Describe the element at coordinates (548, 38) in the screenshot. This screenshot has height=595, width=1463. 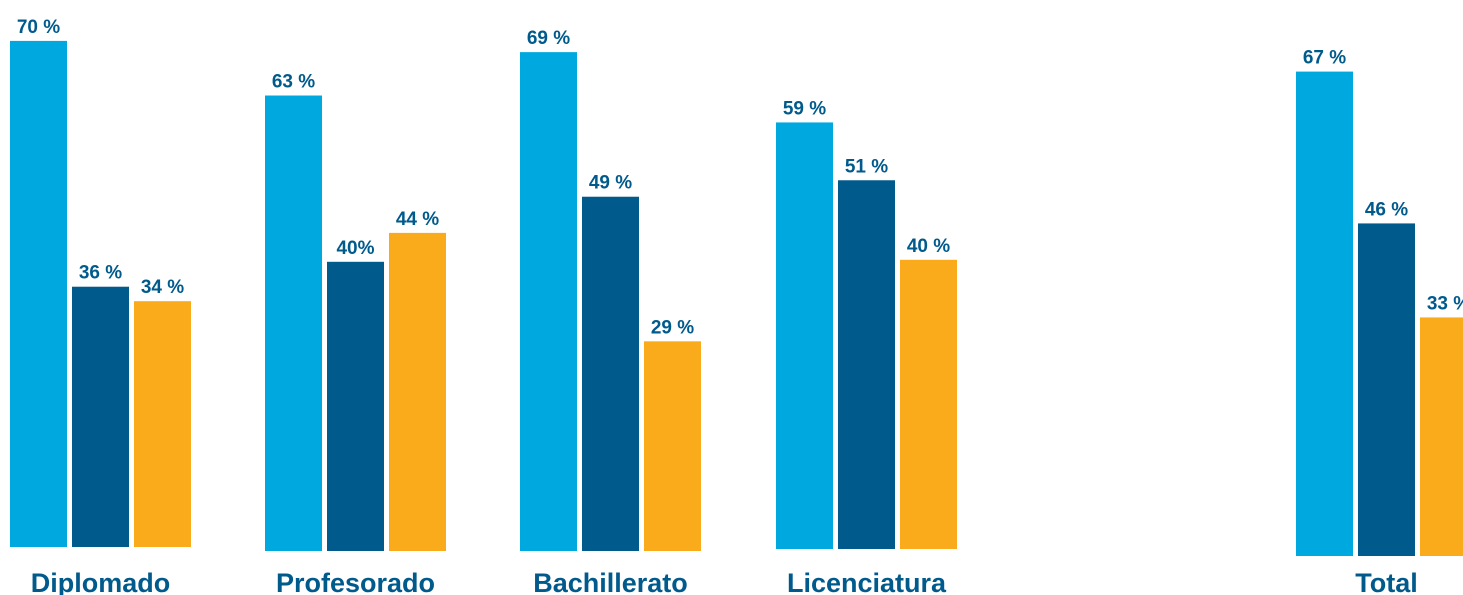
I see `value-label-bachillerato-1: 69 %` at that location.